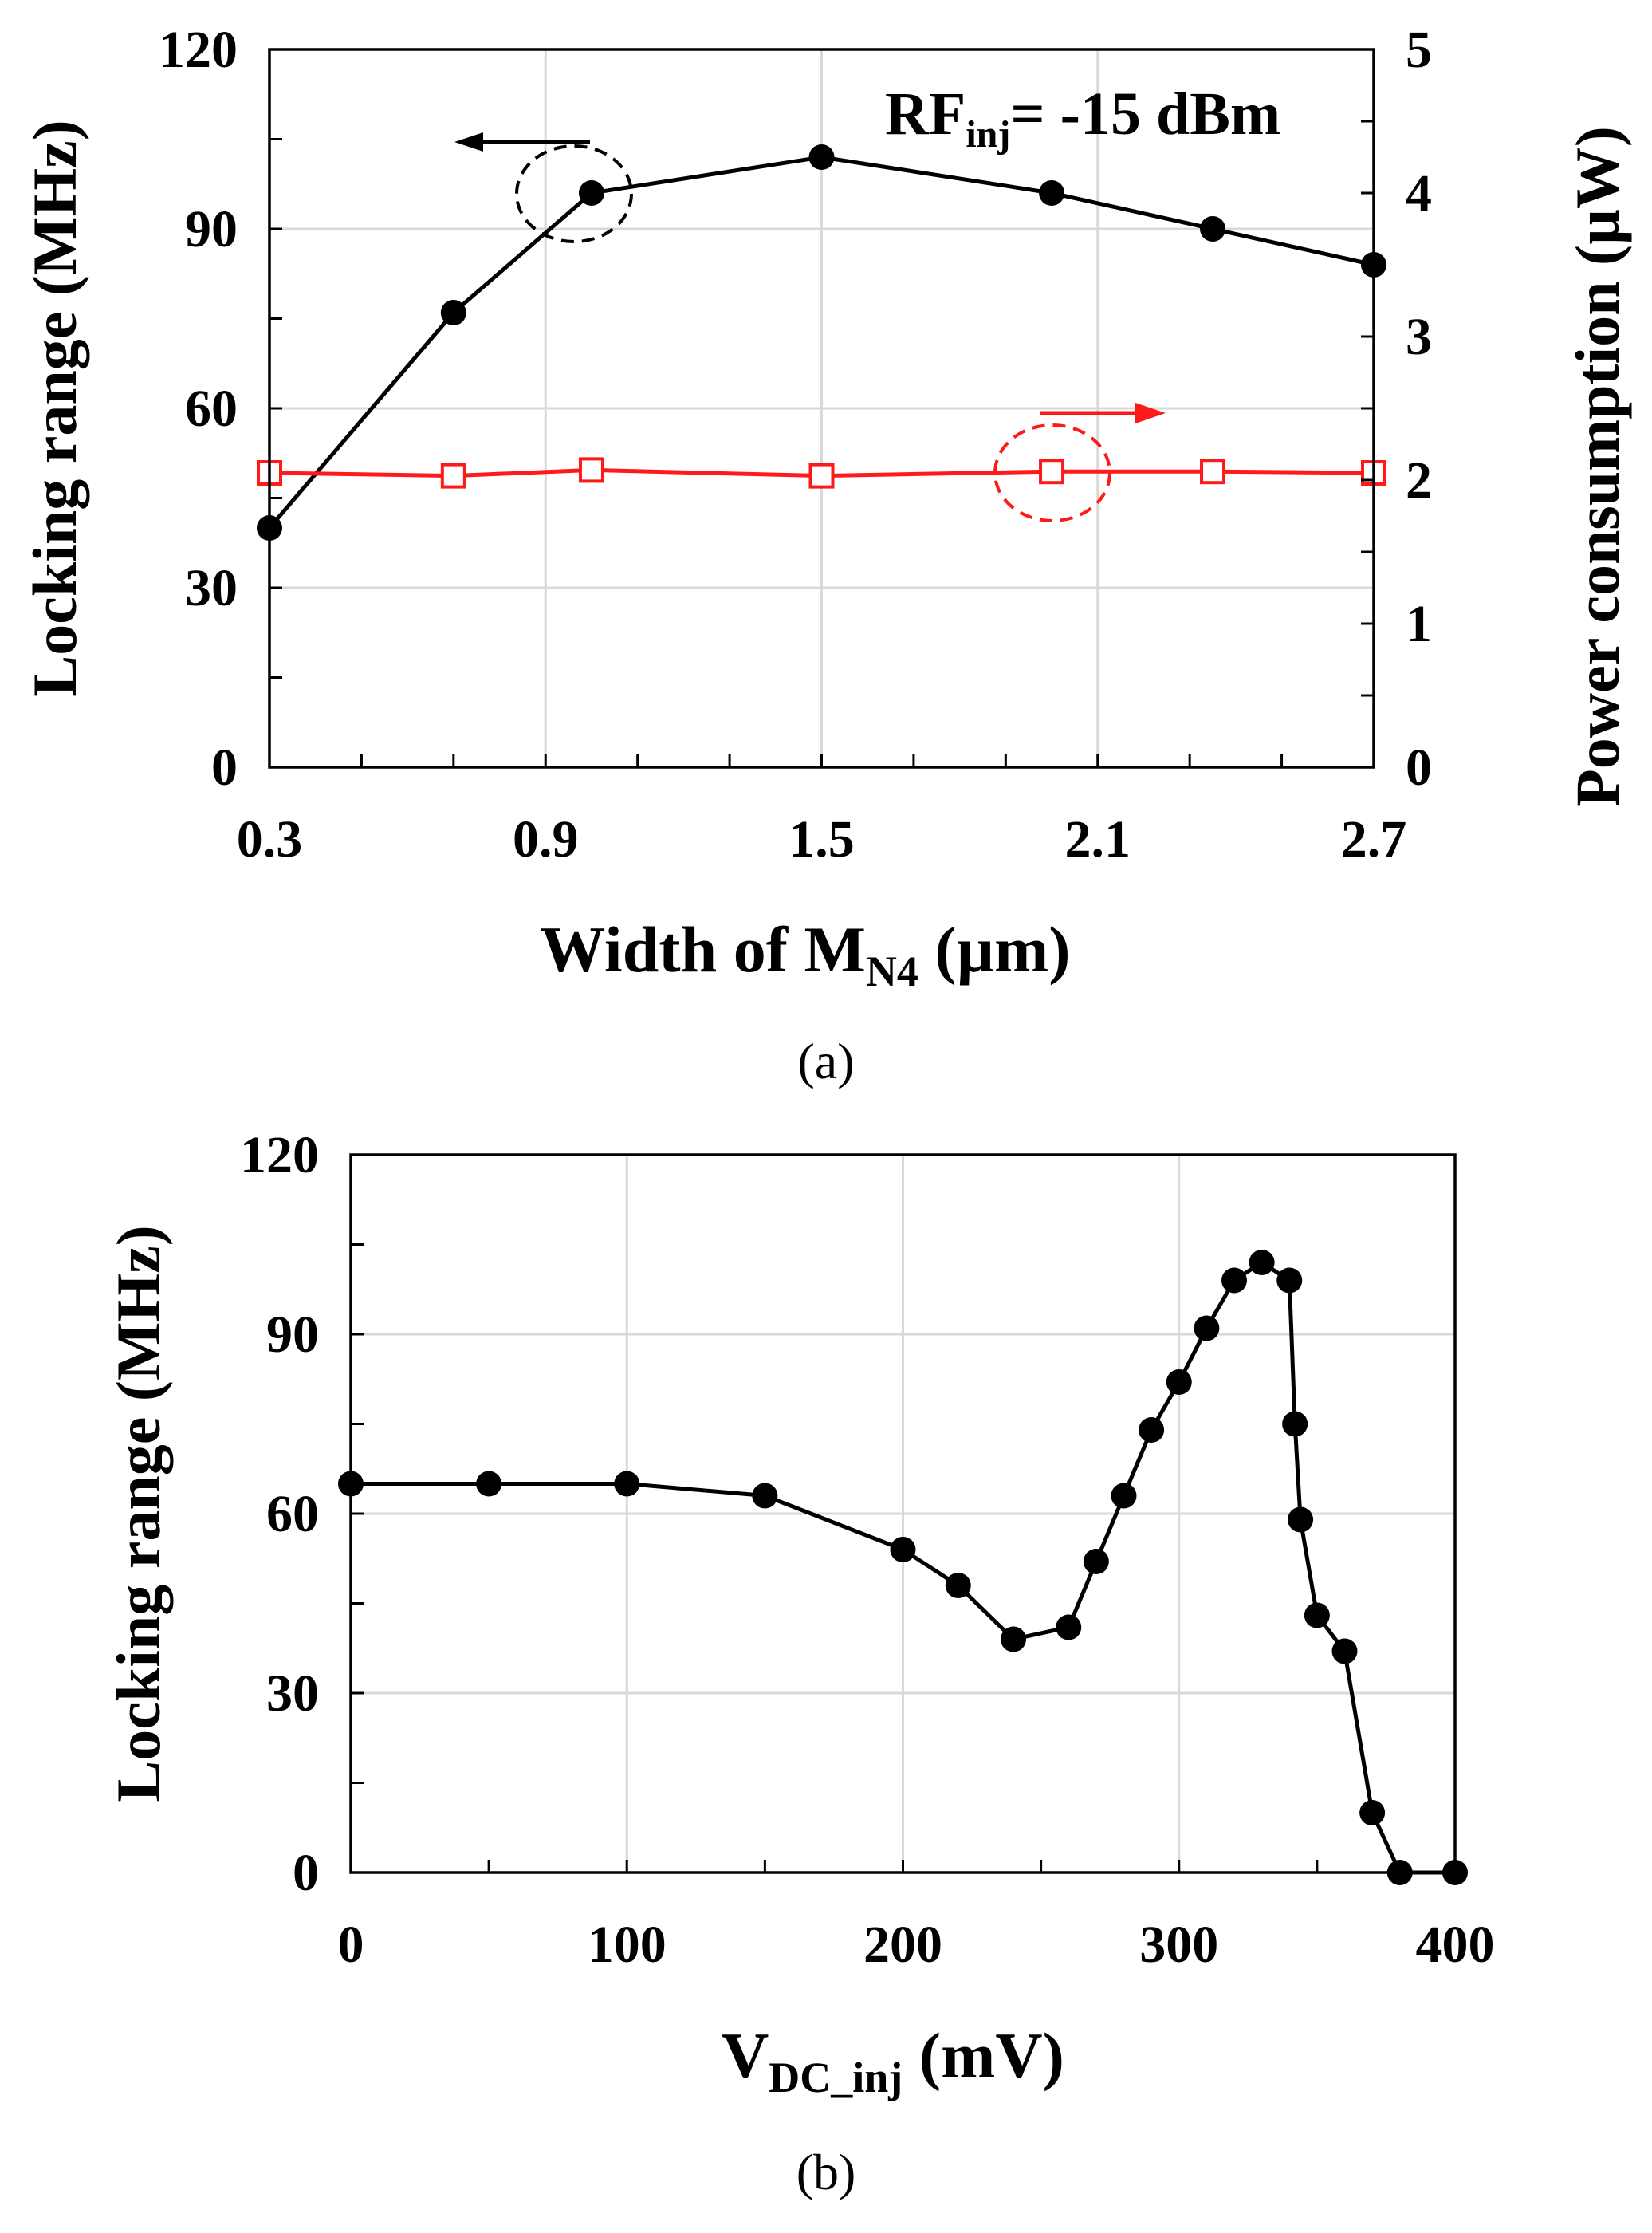  Describe the element at coordinates (822, 839) in the screenshot. I see `x-tick-label: 1.5` at that location.